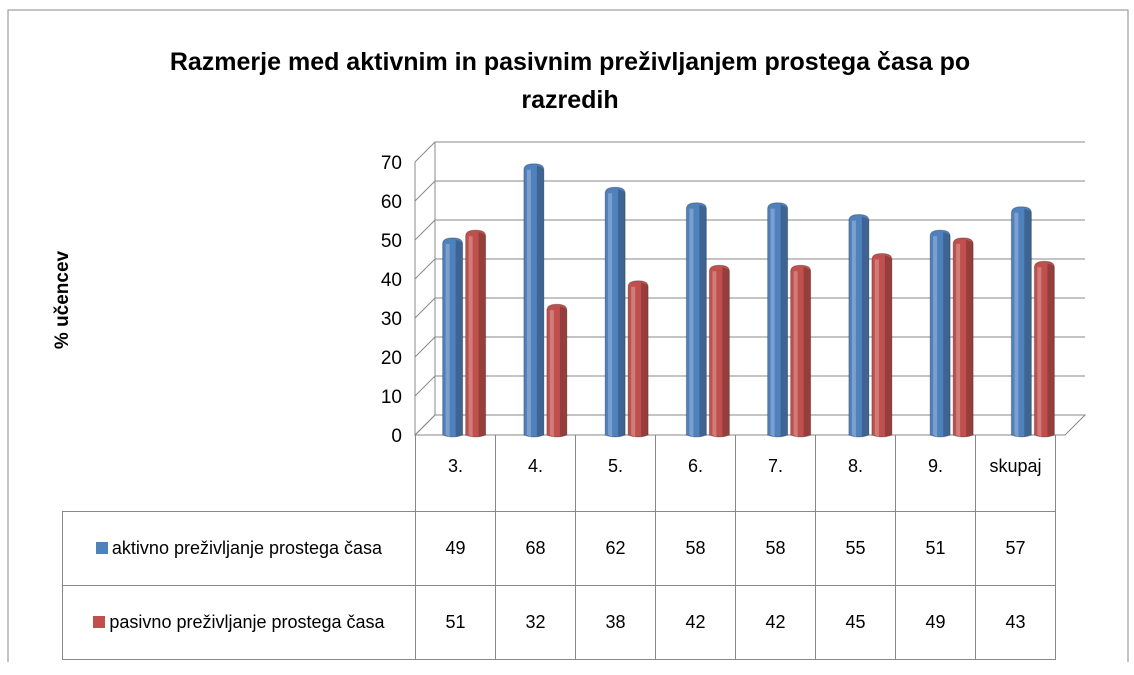  I want to click on table-value: 38, so click(615, 622).